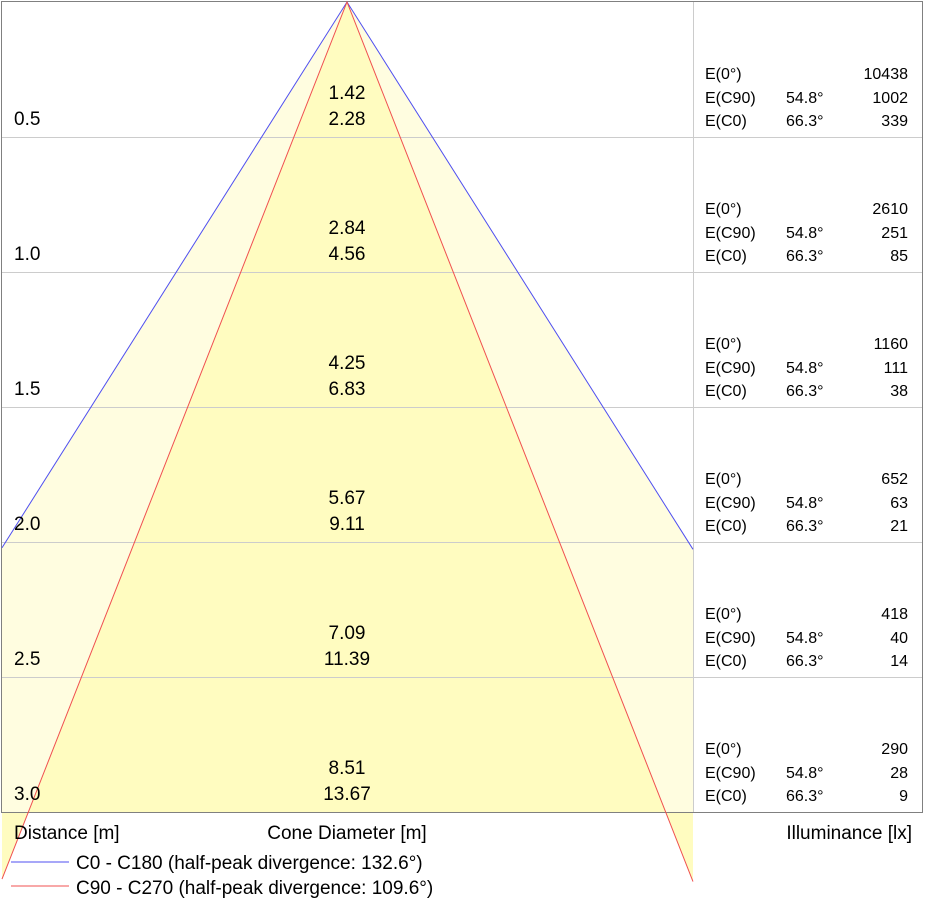 The width and height of the screenshot is (927, 907). Describe the element at coordinates (27, 524) in the screenshot. I see `distance-value: 2.0` at that location.